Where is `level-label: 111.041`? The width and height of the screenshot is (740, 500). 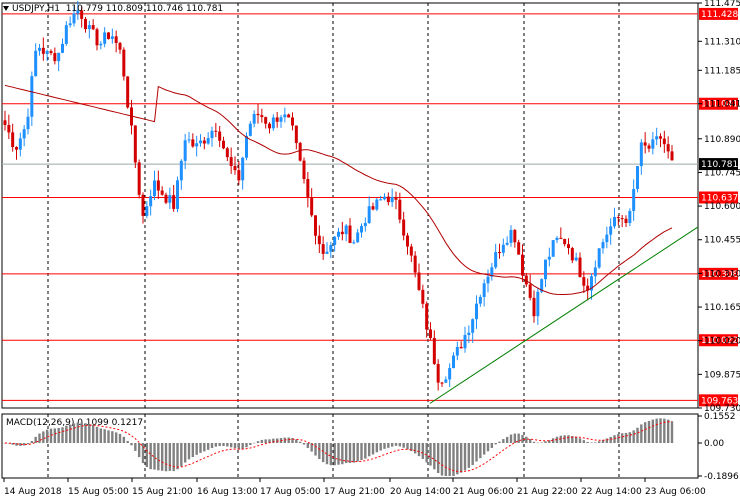
level-label: 111.041 is located at coordinates (719, 105).